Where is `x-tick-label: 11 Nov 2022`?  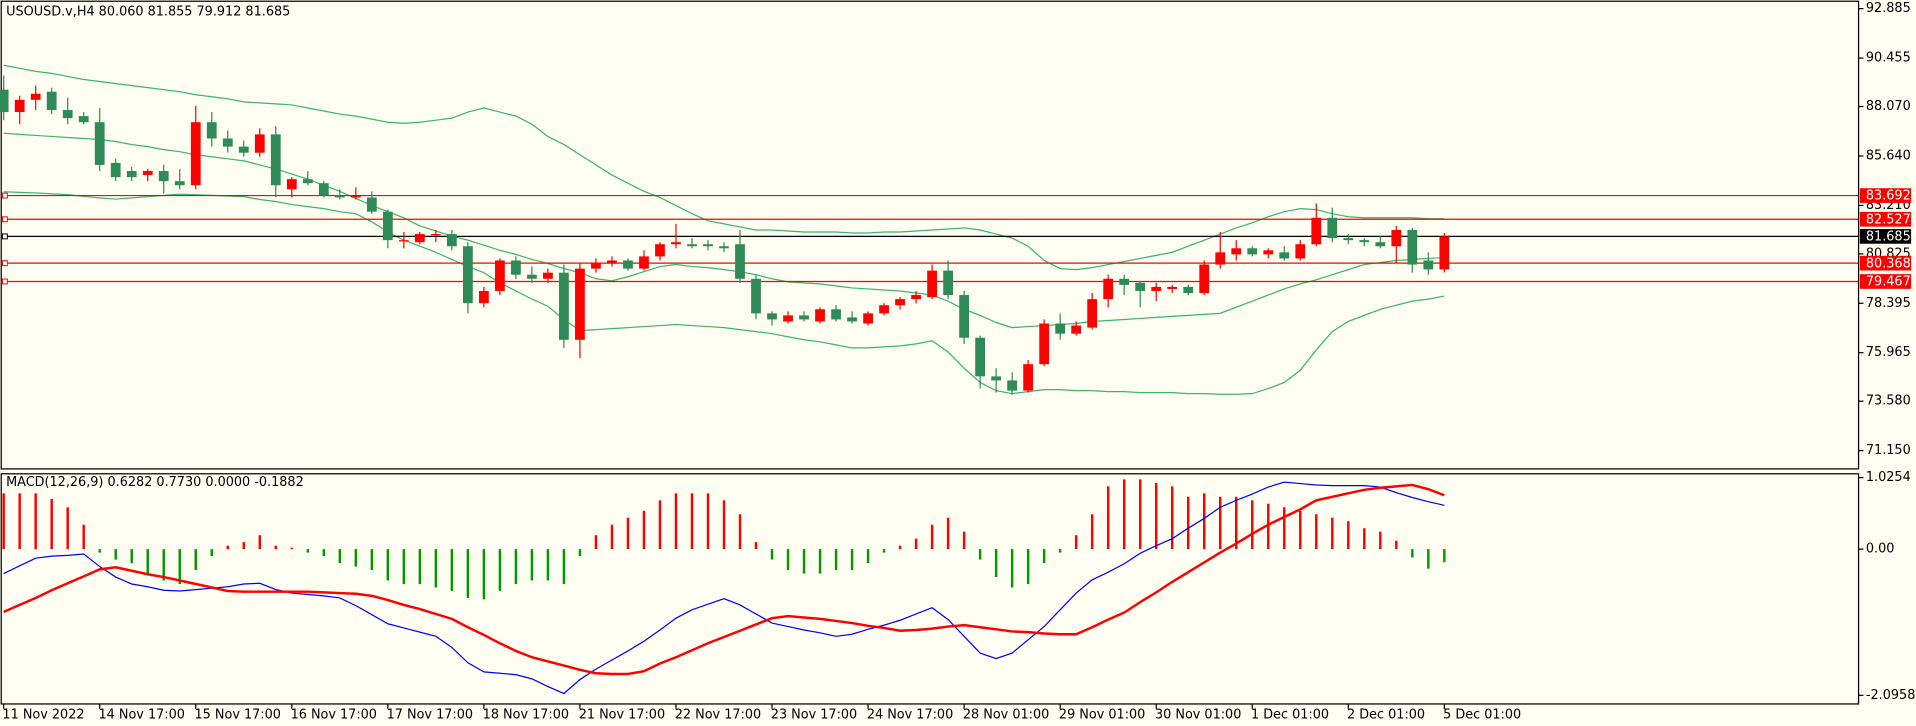 x-tick-label: 11 Nov 2022 is located at coordinates (43, 714).